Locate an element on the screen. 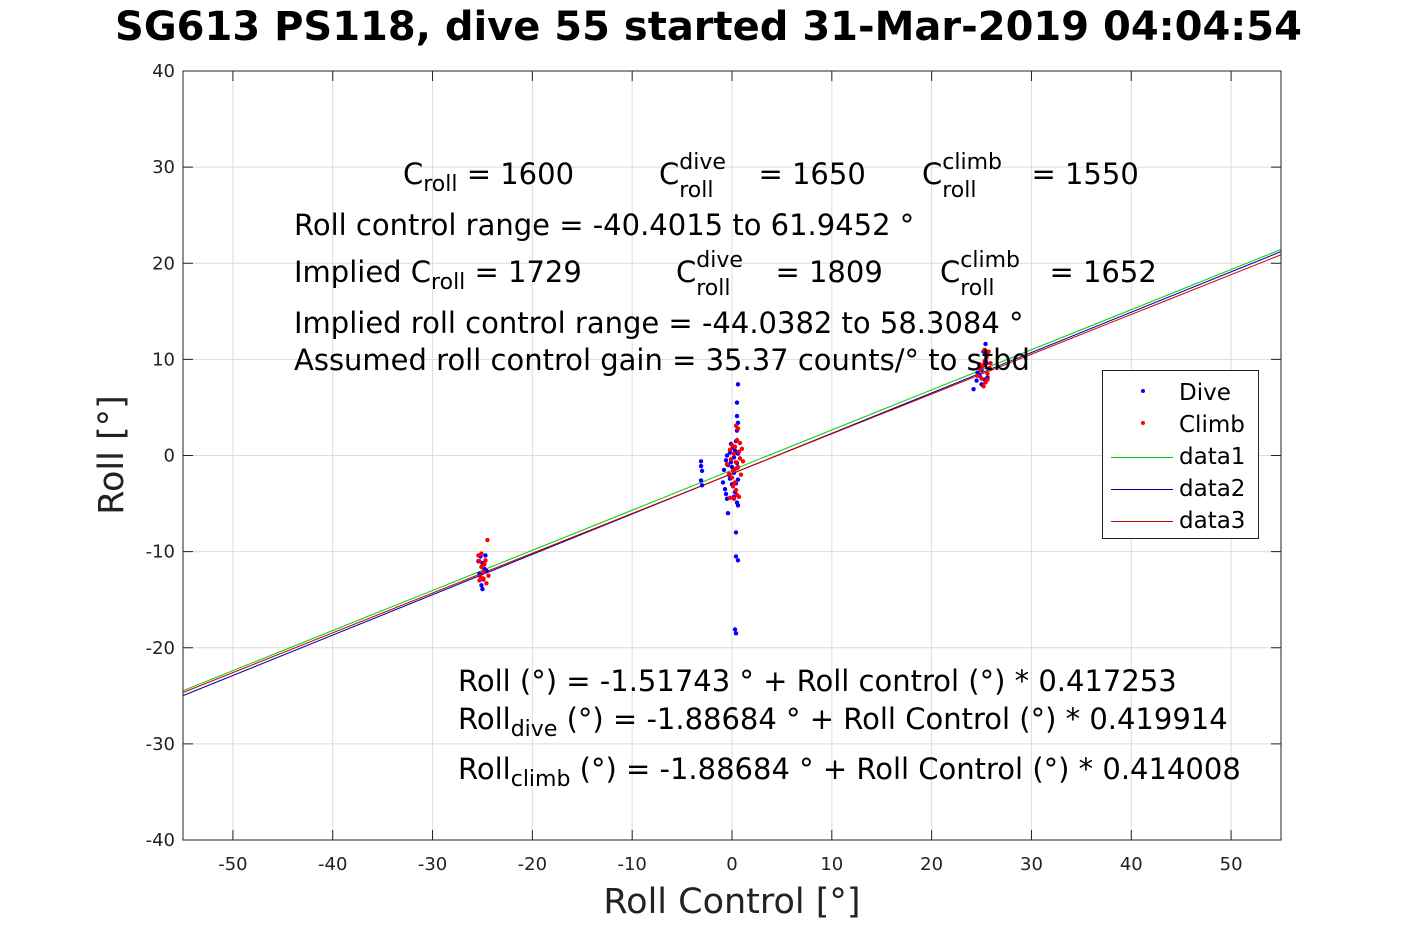 This screenshot has width=1417, height=945. y-tick-label: 20 is located at coordinates (163, 263).